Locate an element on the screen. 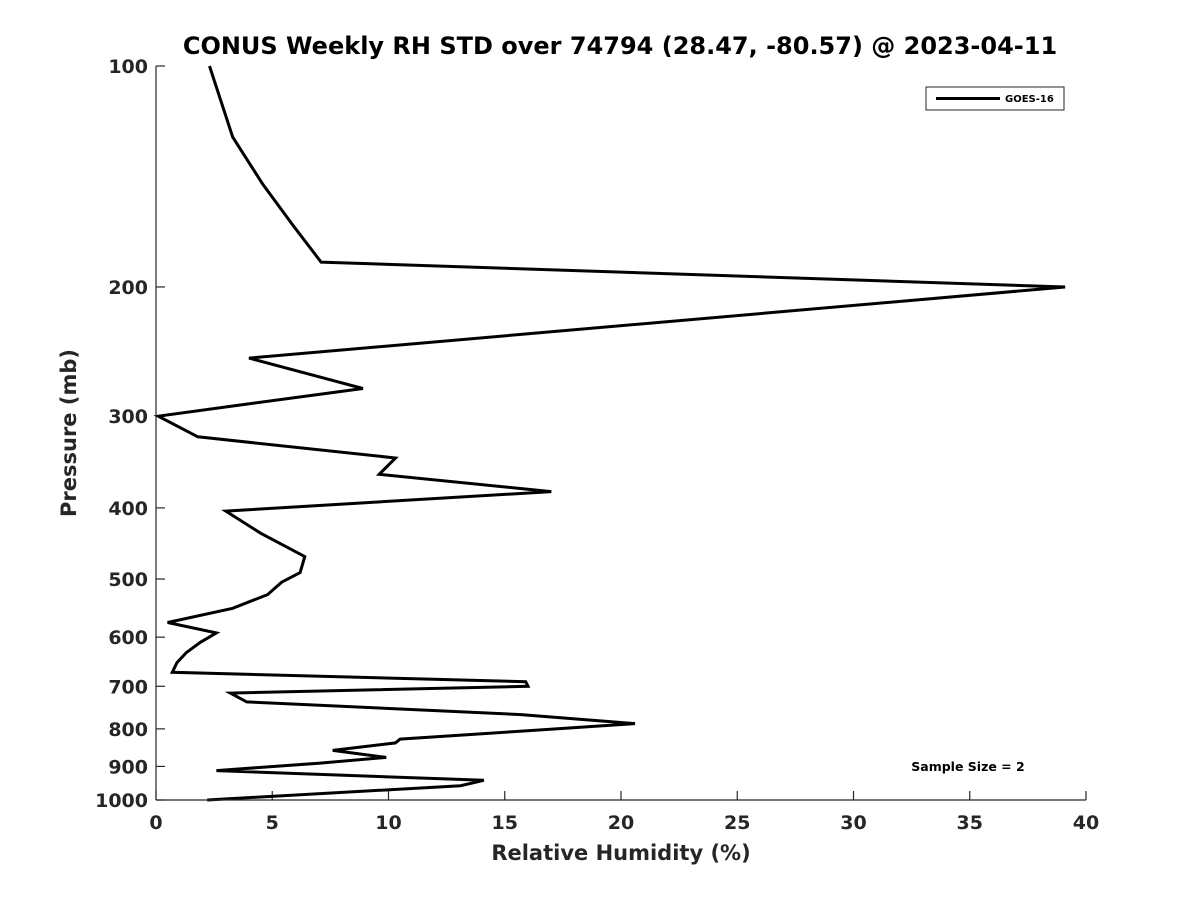  y-tick-label: 100 is located at coordinates (128, 67).